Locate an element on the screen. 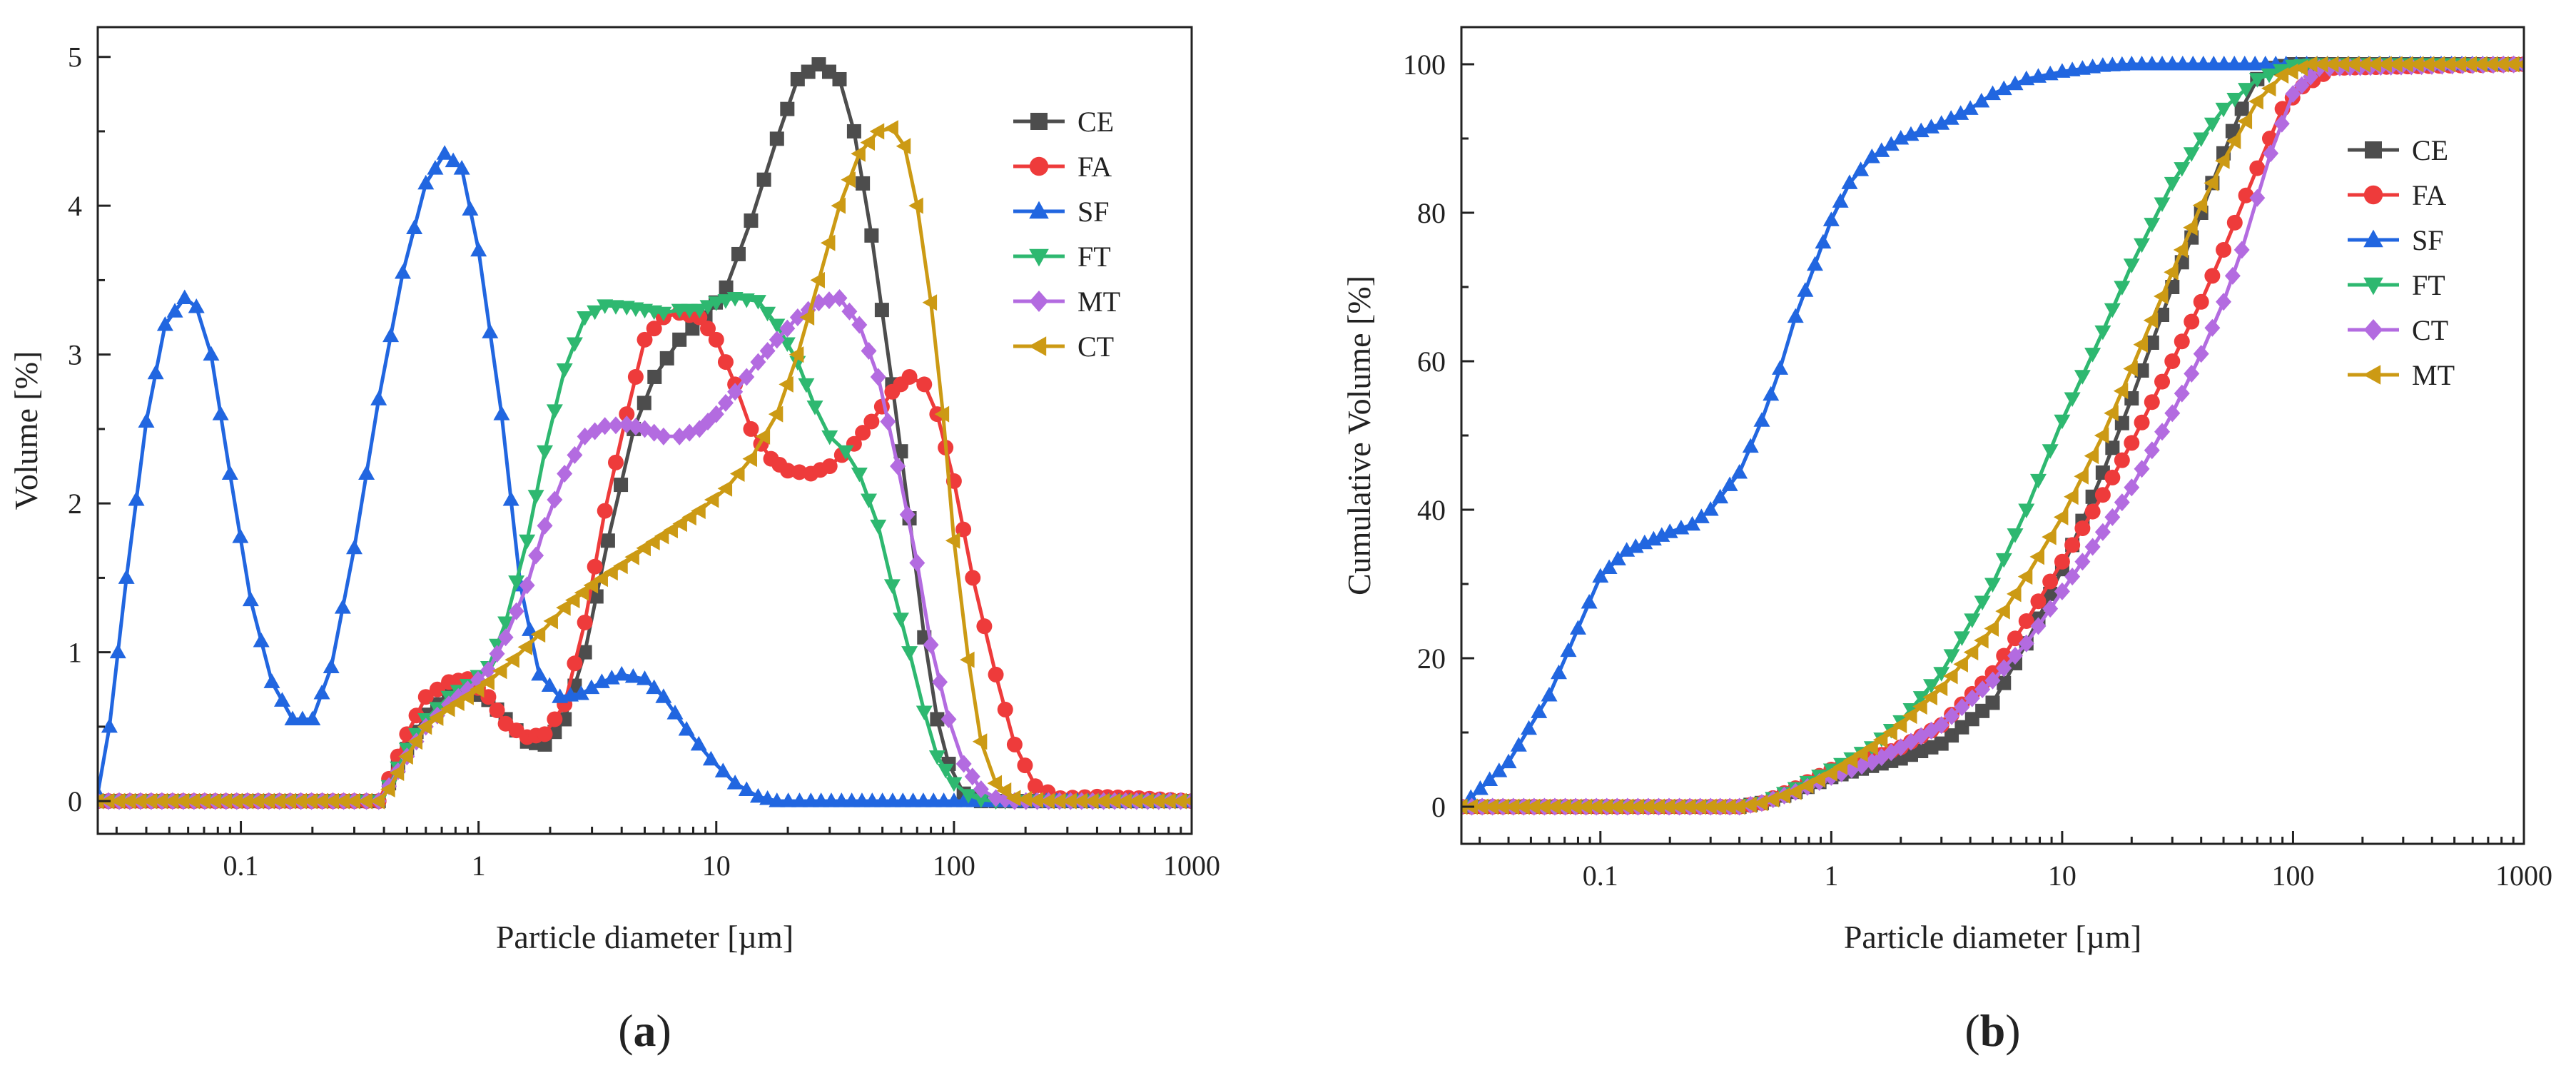  legend-label: SF is located at coordinates (1093, 212).